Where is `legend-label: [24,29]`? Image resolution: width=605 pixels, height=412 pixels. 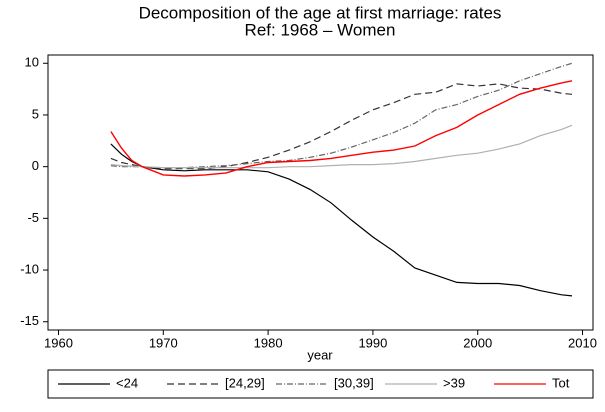
legend-label: [24,29] is located at coordinates (245, 382).